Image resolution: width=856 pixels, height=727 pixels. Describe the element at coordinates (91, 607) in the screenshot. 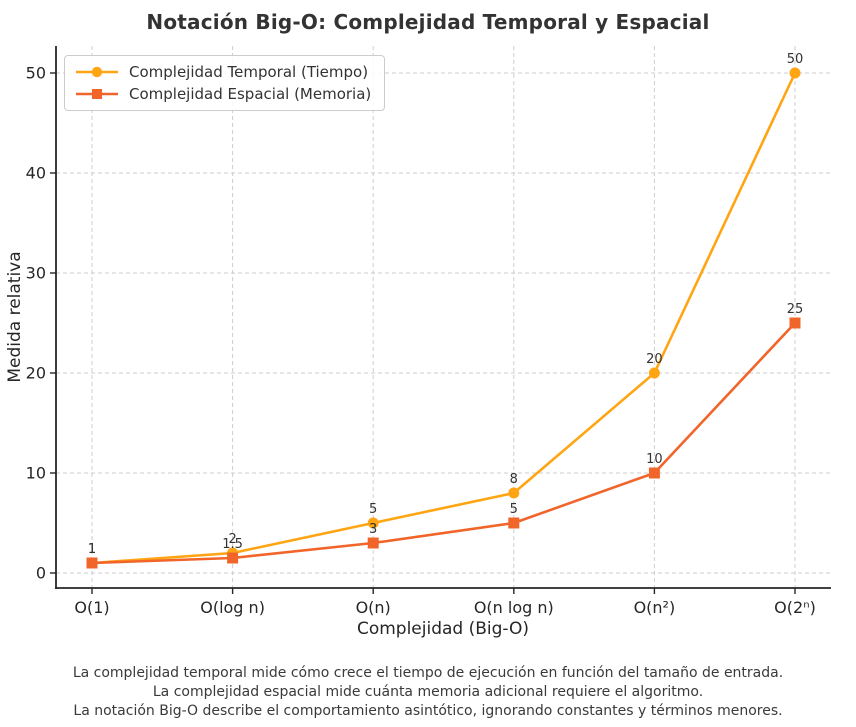

I see `x-tick-label: O(1)` at that location.